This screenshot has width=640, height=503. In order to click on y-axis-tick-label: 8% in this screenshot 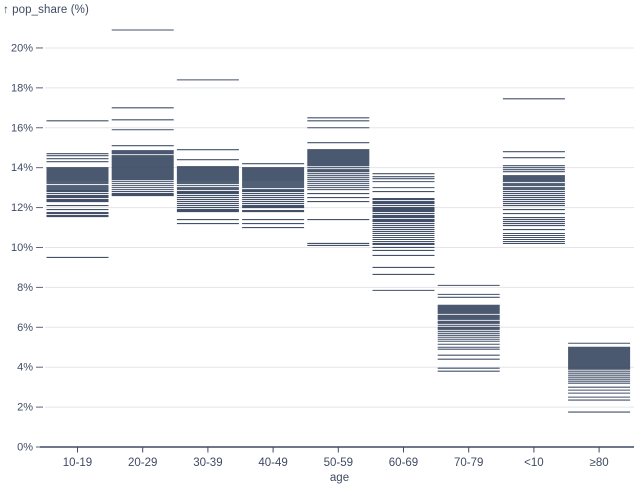, I will do `click(25, 288)`.